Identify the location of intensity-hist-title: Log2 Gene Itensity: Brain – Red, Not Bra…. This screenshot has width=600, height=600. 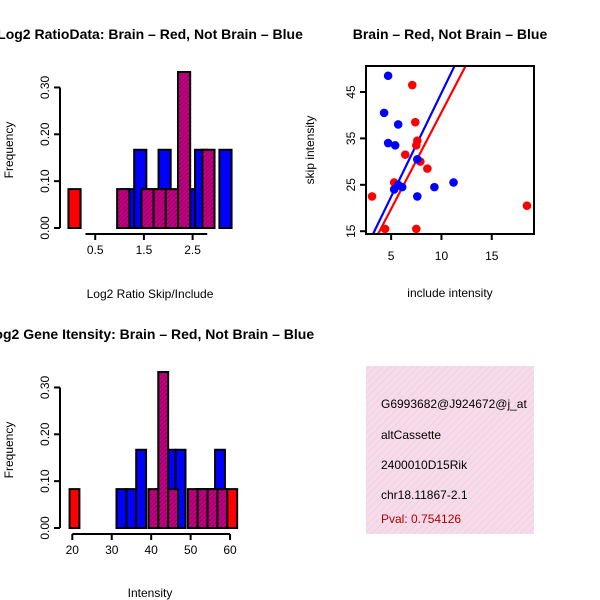
(157, 334).